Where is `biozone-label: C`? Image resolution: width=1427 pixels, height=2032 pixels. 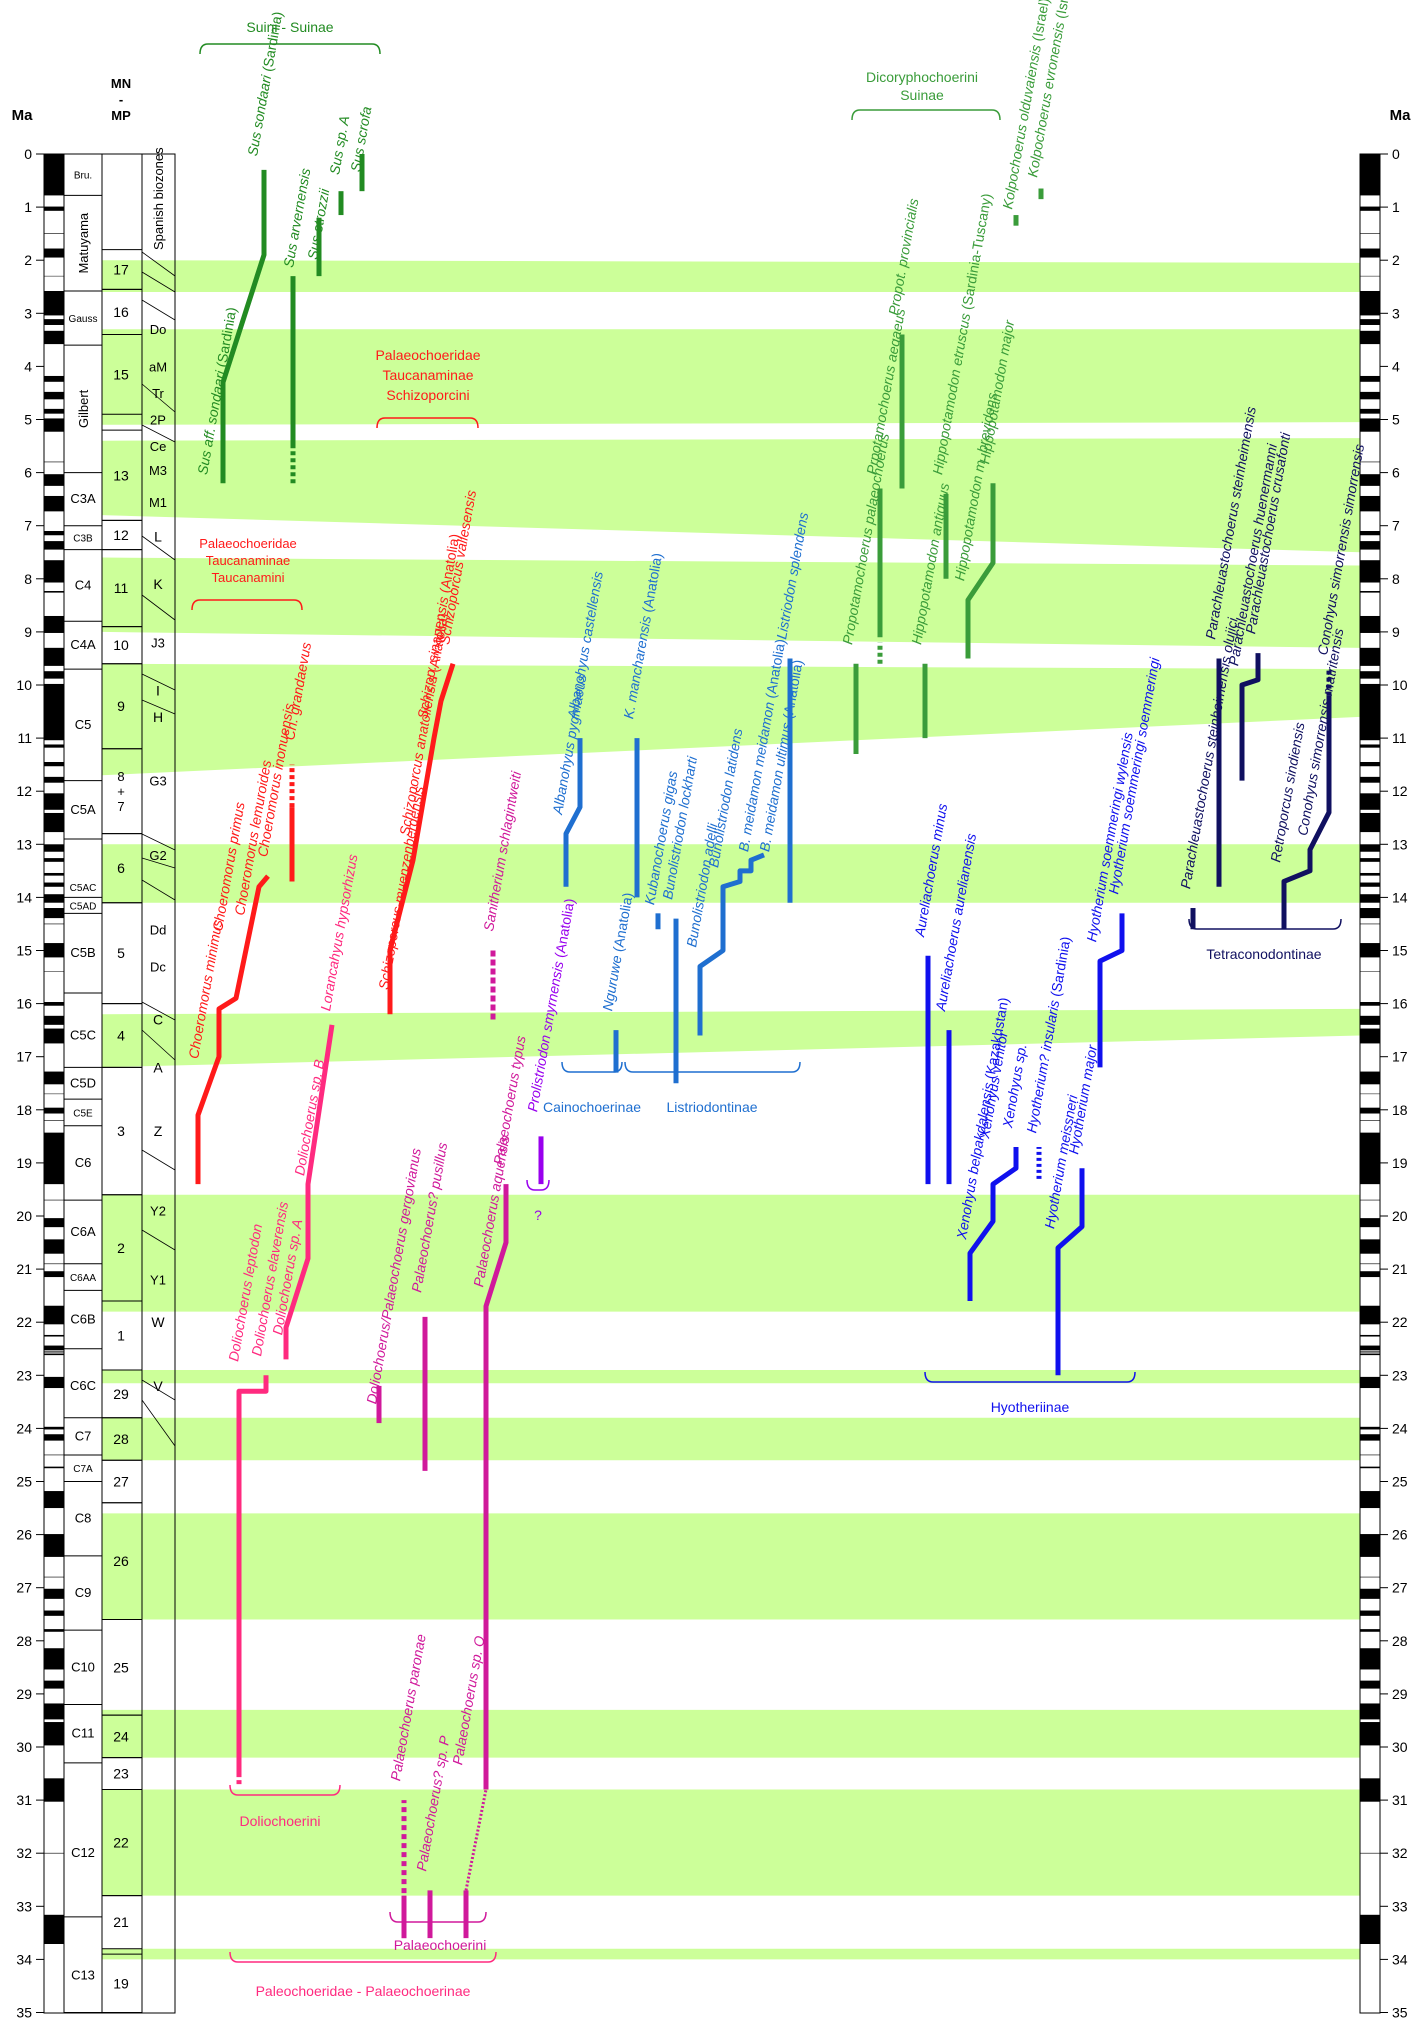
biozone-label: C is located at coordinates (158, 1020).